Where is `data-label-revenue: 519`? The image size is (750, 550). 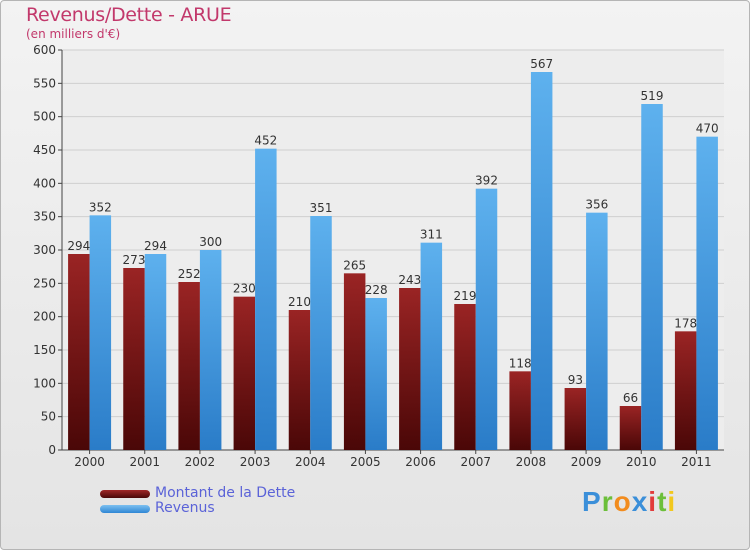
data-label-revenue: 519 is located at coordinates (652, 96).